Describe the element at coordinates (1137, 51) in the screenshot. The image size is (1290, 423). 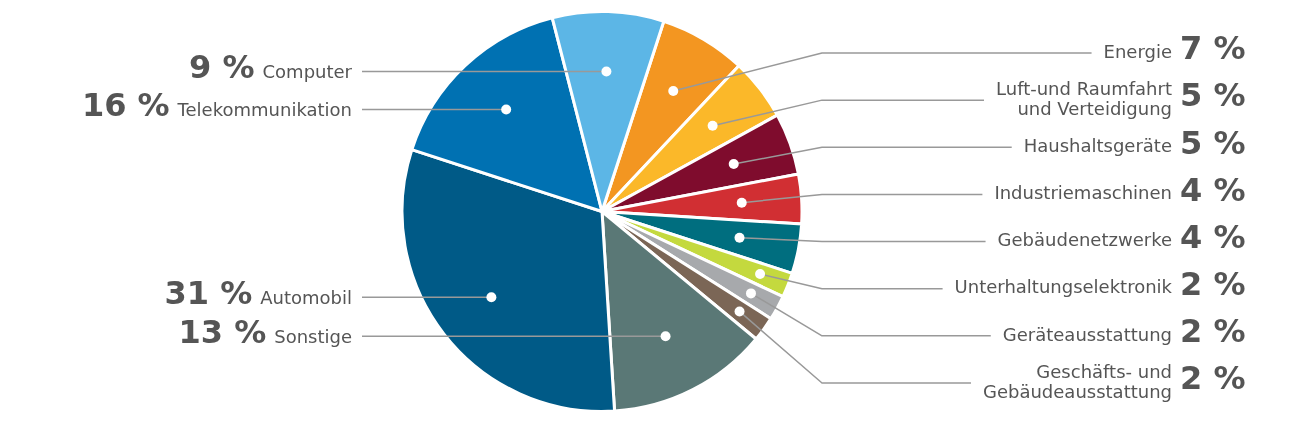
I see `slice-label: Energie` at that location.